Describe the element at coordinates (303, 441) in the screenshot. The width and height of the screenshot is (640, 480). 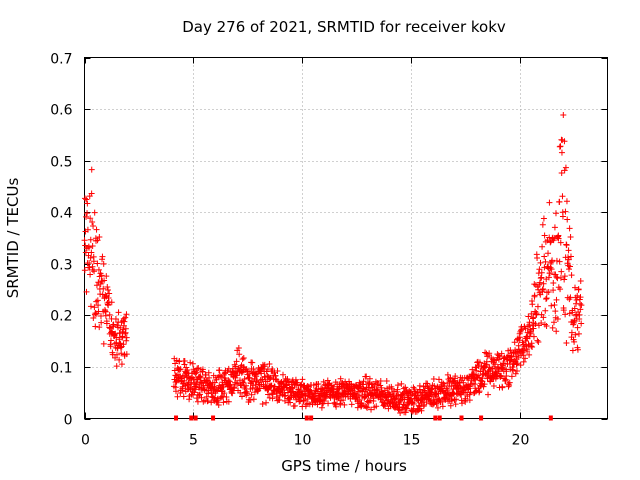
I see `x-tick-label: 10` at that location.